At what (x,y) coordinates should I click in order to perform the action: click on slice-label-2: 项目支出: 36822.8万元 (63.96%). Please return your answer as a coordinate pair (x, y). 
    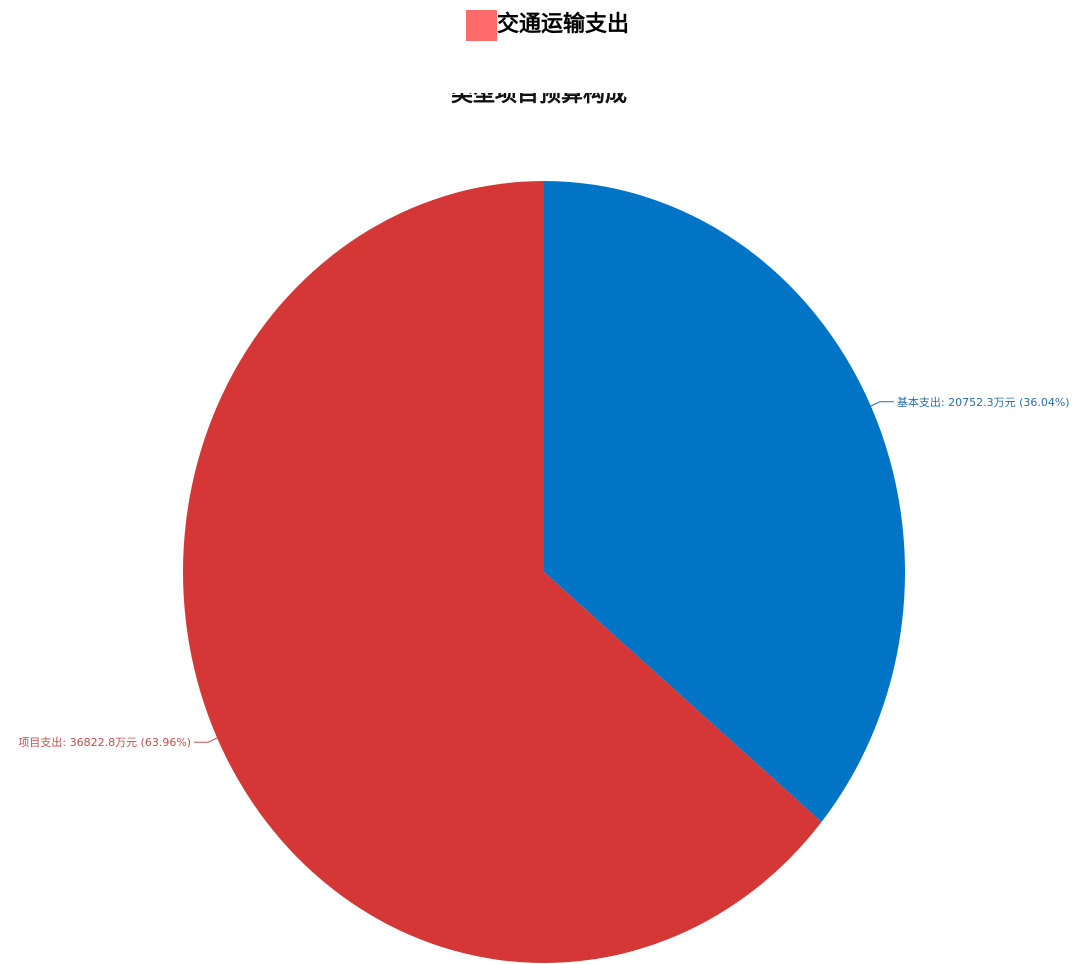
    Looking at the image, I should click on (104, 742).